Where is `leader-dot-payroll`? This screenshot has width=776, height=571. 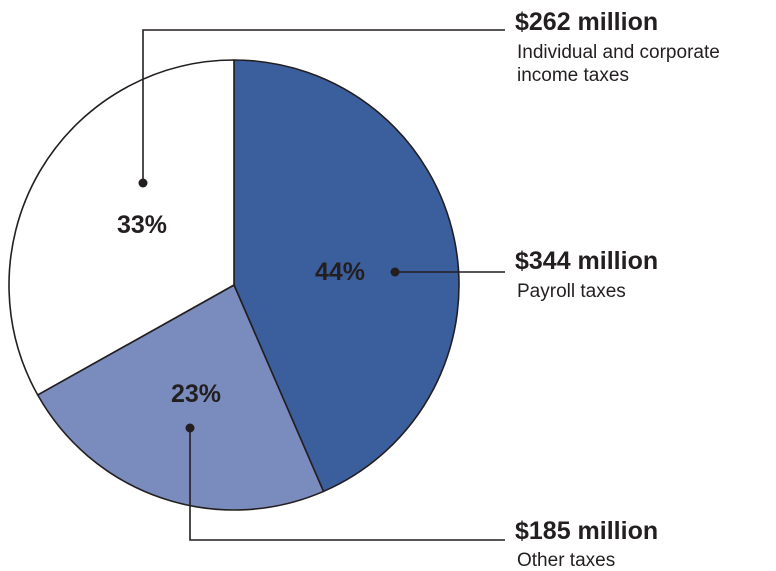 leader-dot-payroll is located at coordinates (395, 272).